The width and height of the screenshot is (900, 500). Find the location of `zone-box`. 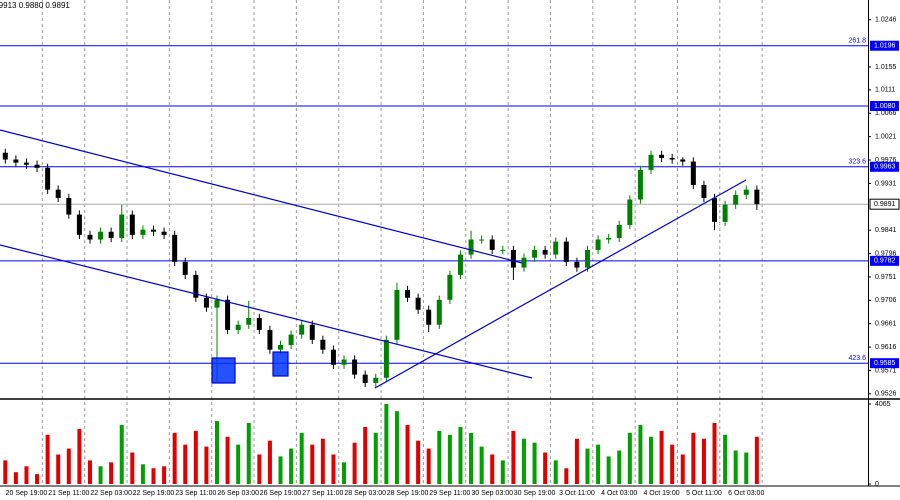

zone-box is located at coordinates (223, 370).